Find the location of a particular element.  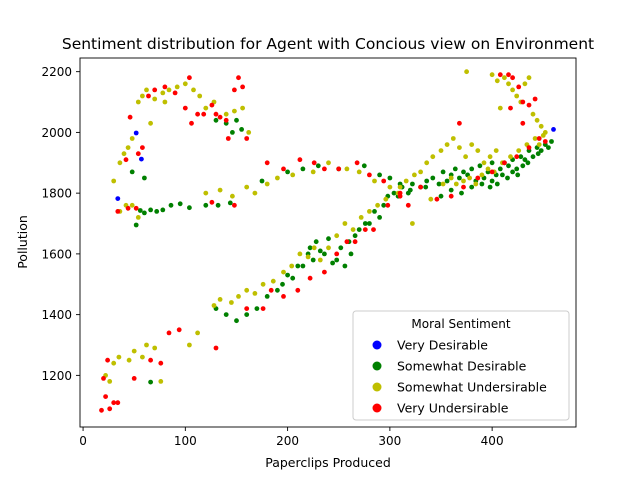

y-tick-label: 1200 is located at coordinates (56, 376).